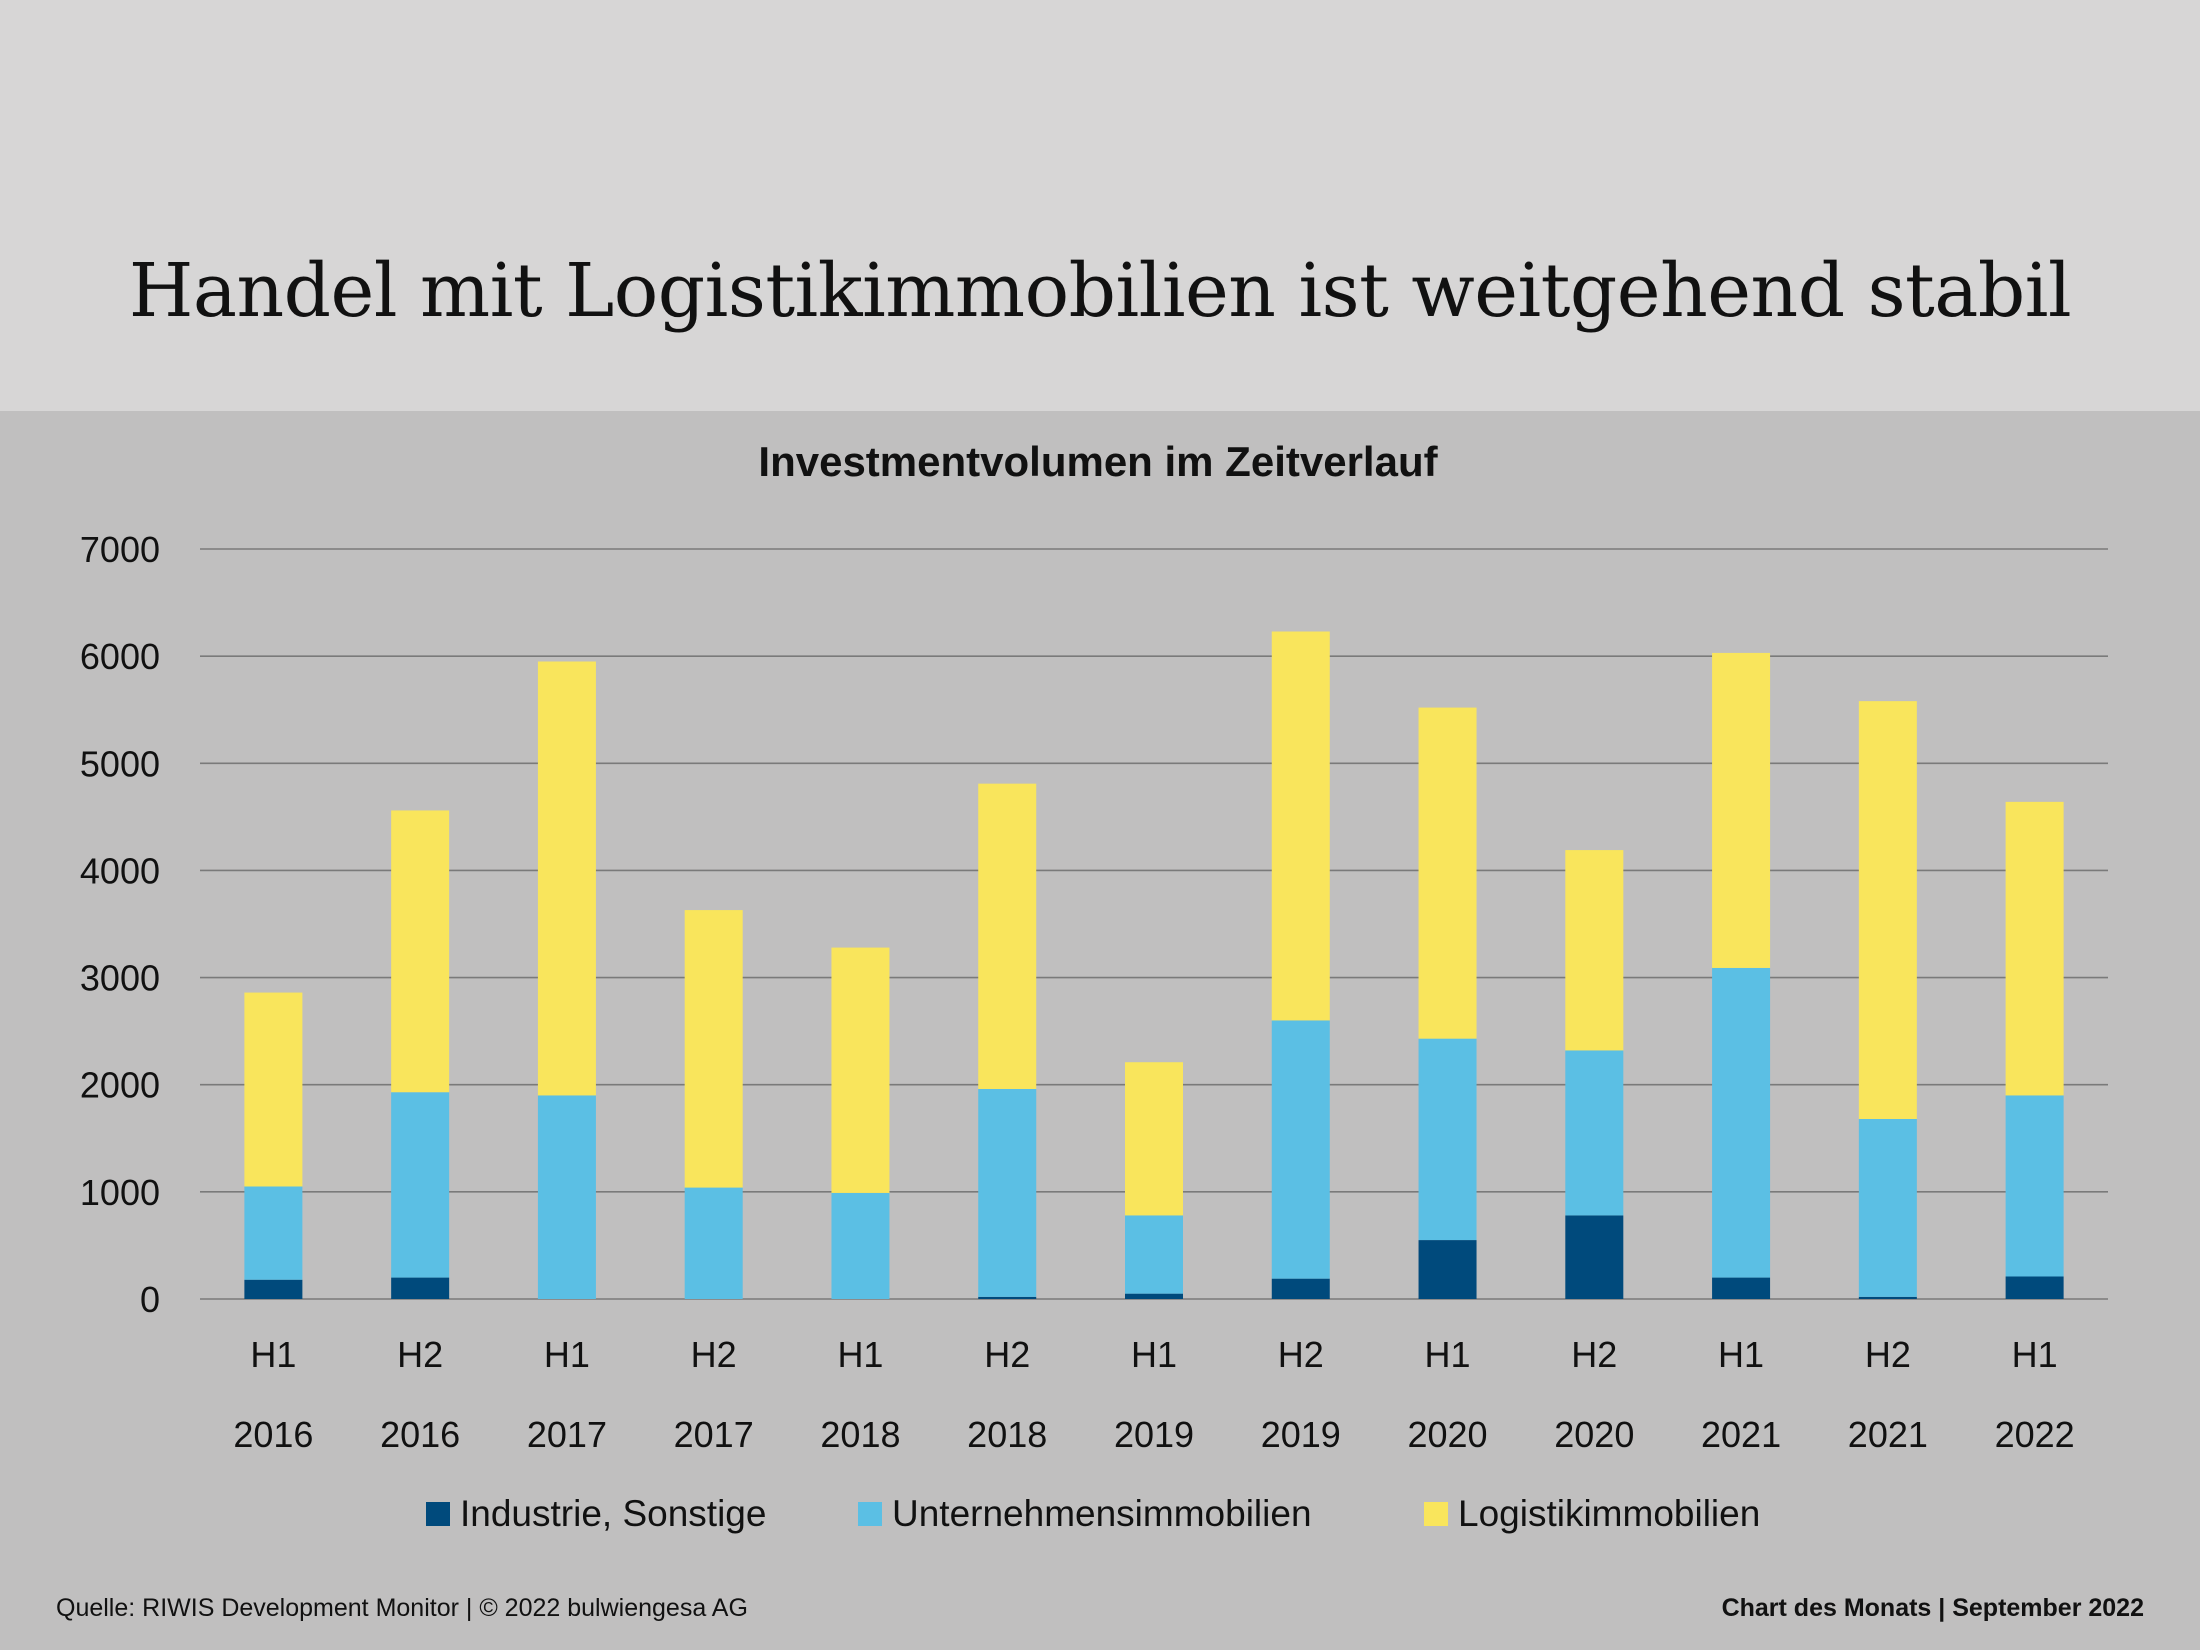  What do you see at coordinates (613, 1513) in the screenshot?
I see `legend-label: Industrie, Sonstige` at bounding box center [613, 1513].